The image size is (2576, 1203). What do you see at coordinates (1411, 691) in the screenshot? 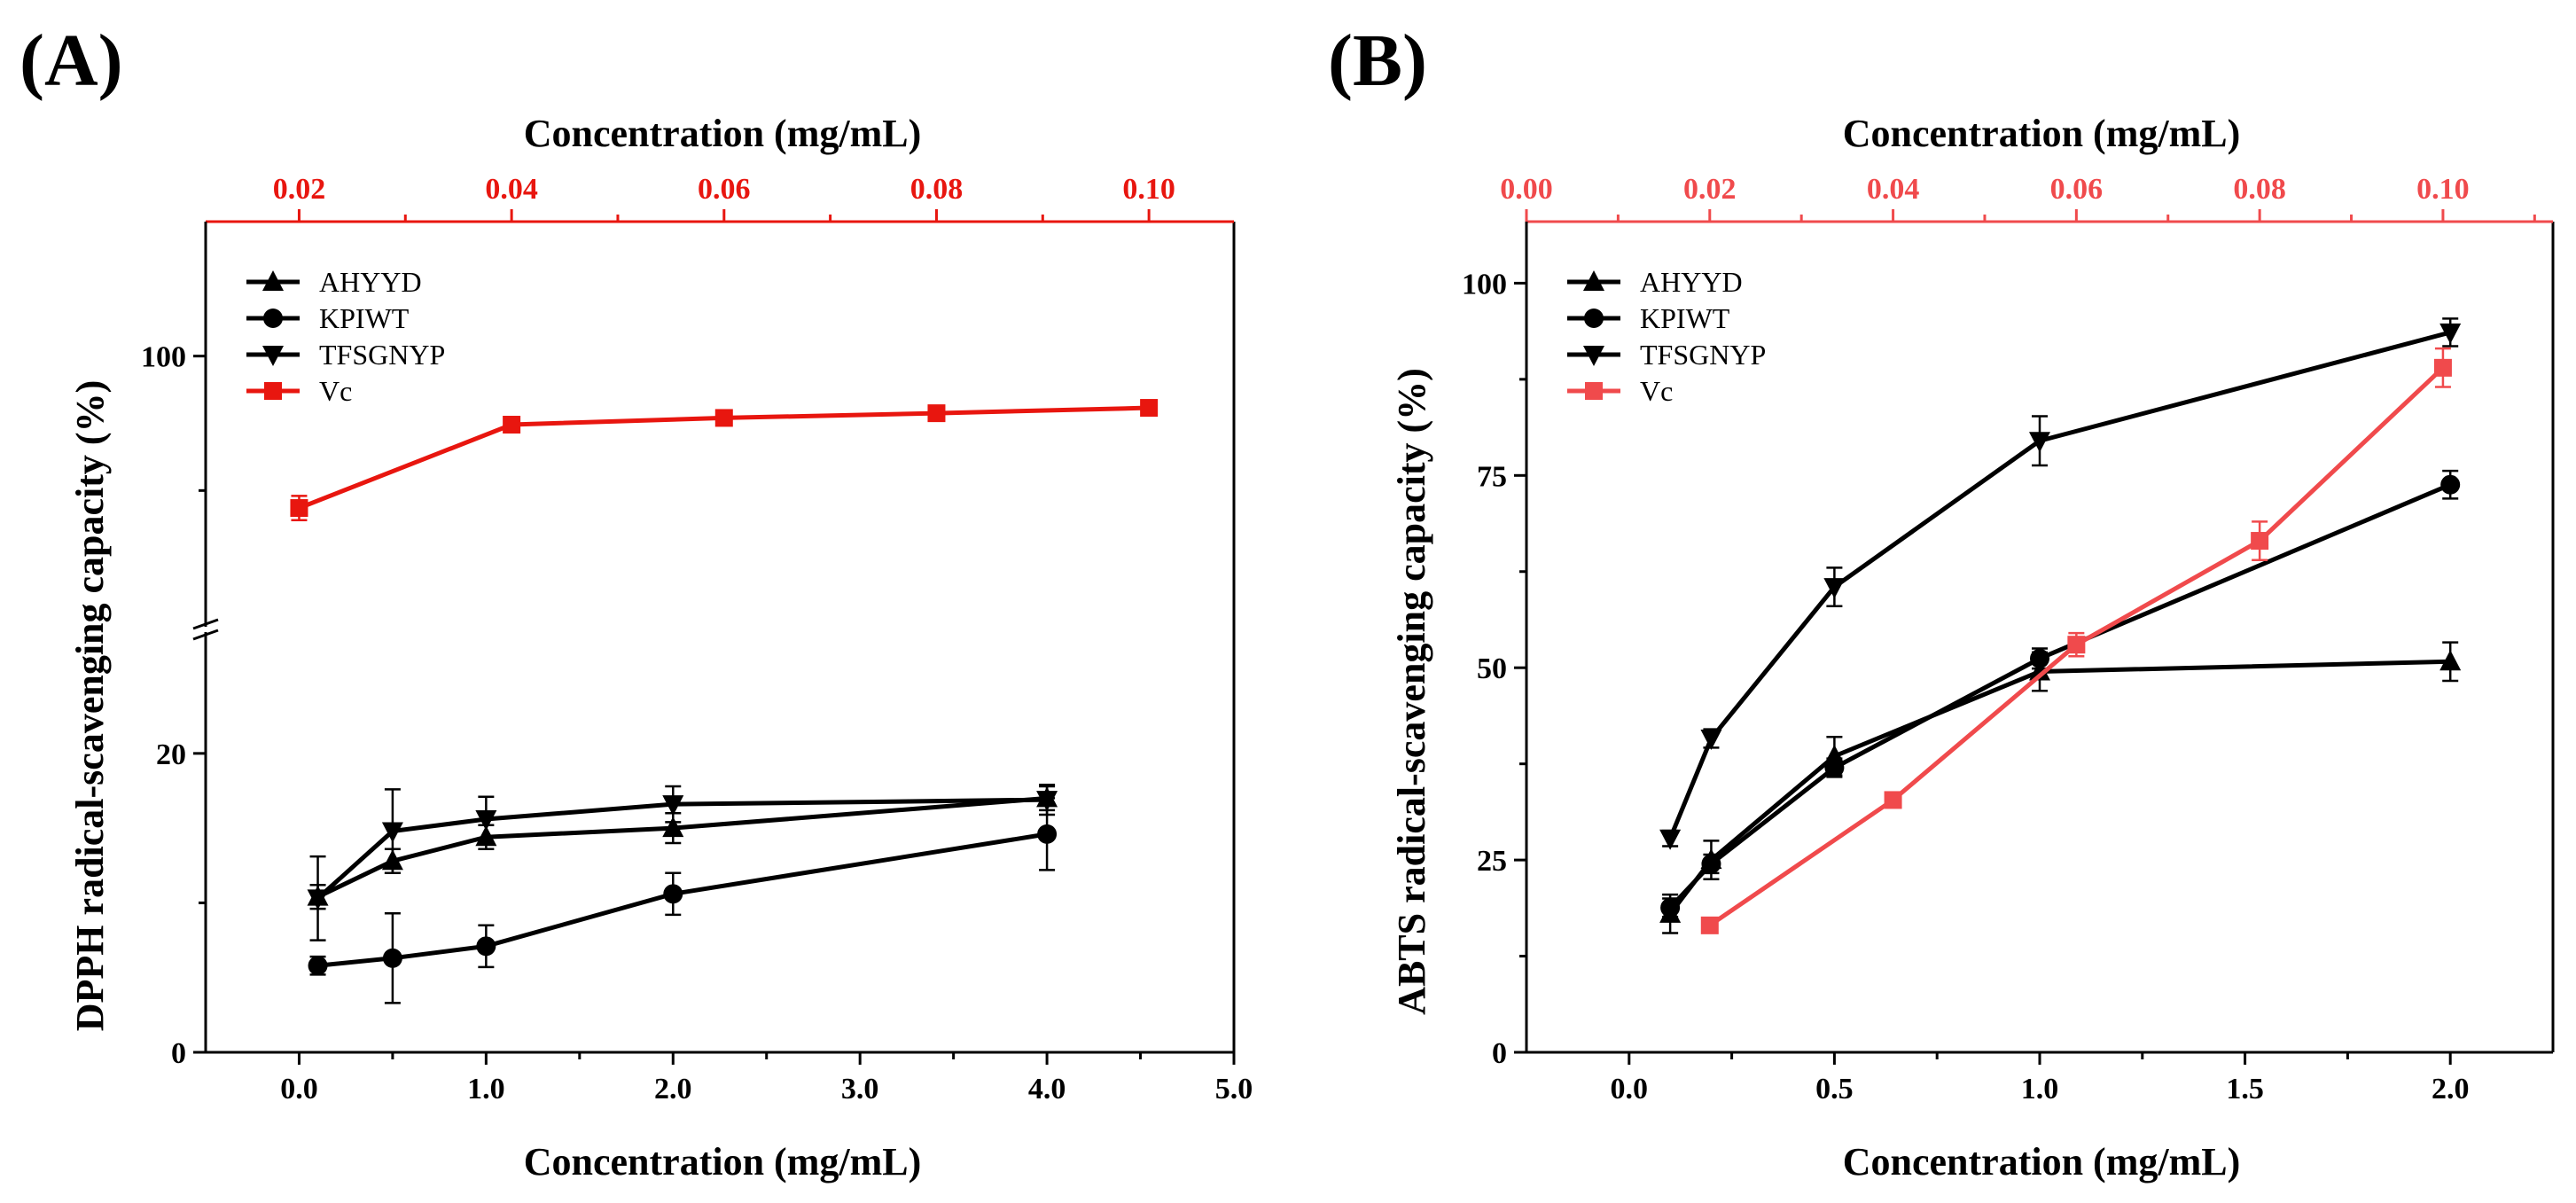
I see `panel-b-ylabel: ABTS radical-scavenging capacity (%)` at bounding box center [1411, 691].